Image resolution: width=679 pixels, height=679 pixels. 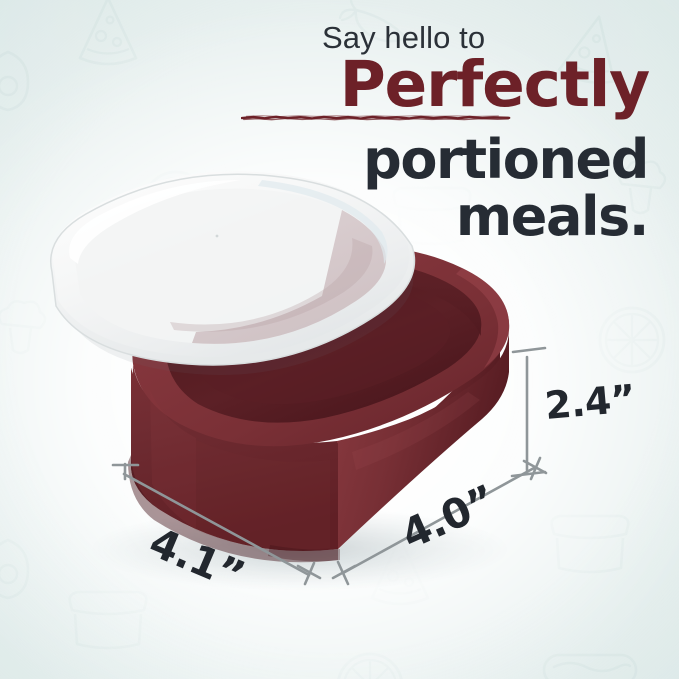 I want to click on headline-line-1: Say hello to, so click(x=404, y=37).